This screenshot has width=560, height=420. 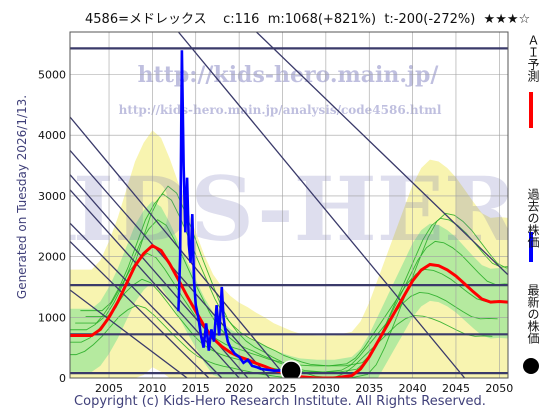 What do you see at coordinates (531, 366) in the screenshot?
I see `legend-latest-swatch` at bounding box center [531, 366].